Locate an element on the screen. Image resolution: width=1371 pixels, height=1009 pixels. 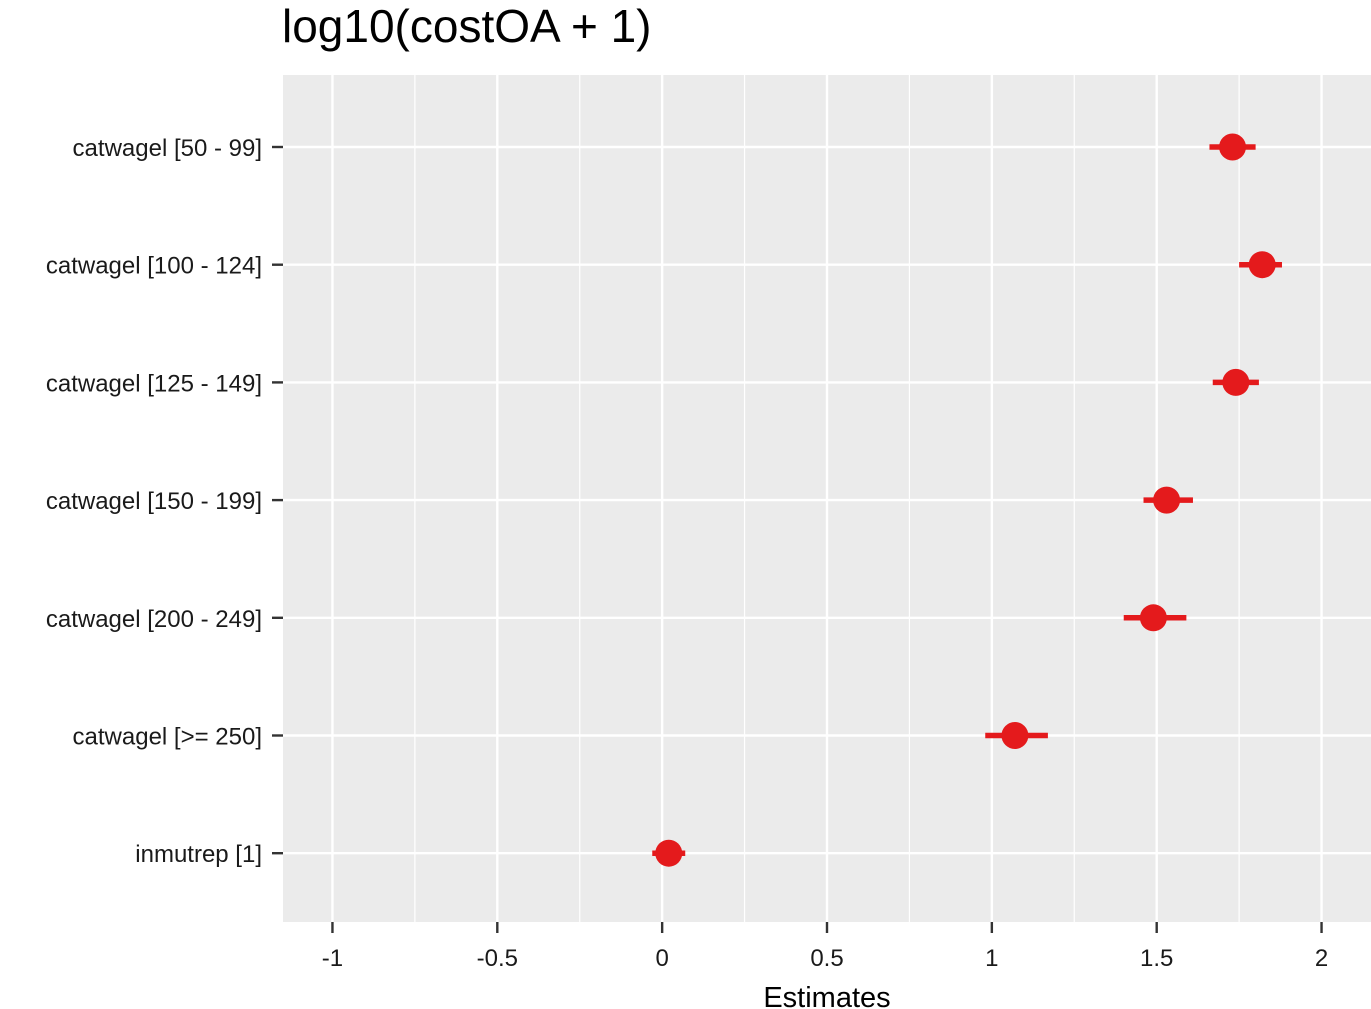
y-tick-label: catwagel [150 - 199] is located at coordinates (154, 501).